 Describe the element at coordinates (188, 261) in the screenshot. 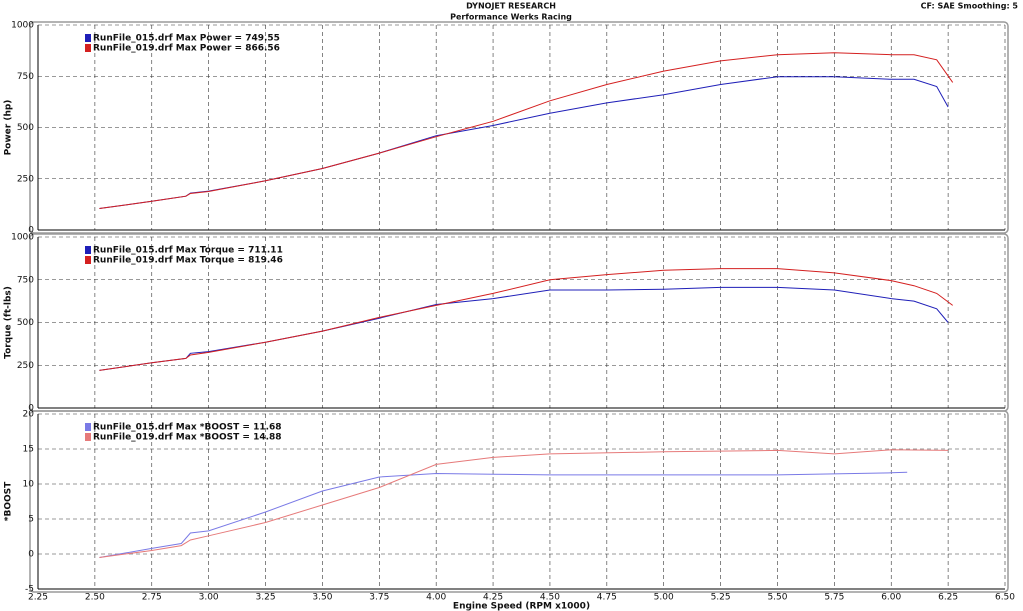

I see `legend-label: RunFile_019.drf Max Torque = 819.46` at that location.